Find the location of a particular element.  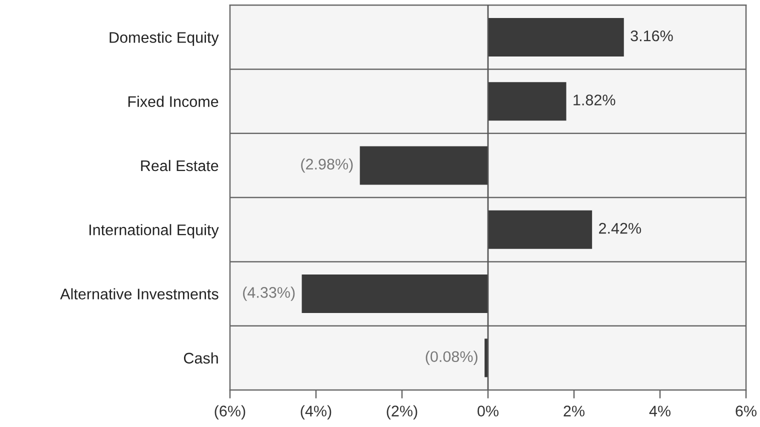

y-tick-label: Cash is located at coordinates (201, 358).